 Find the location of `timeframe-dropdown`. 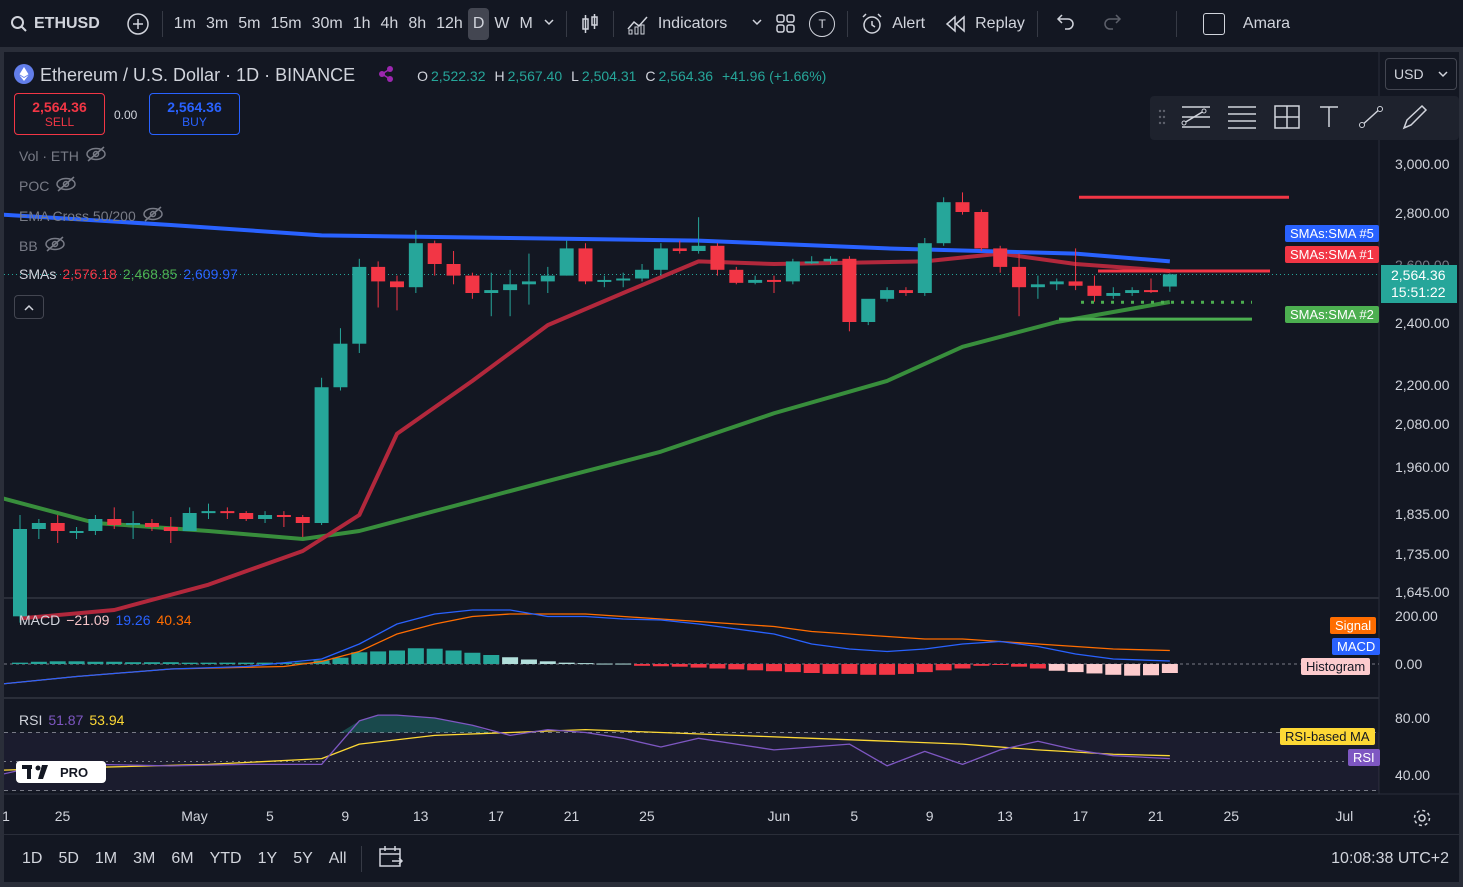

timeframe-dropdown is located at coordinates (549, 24).